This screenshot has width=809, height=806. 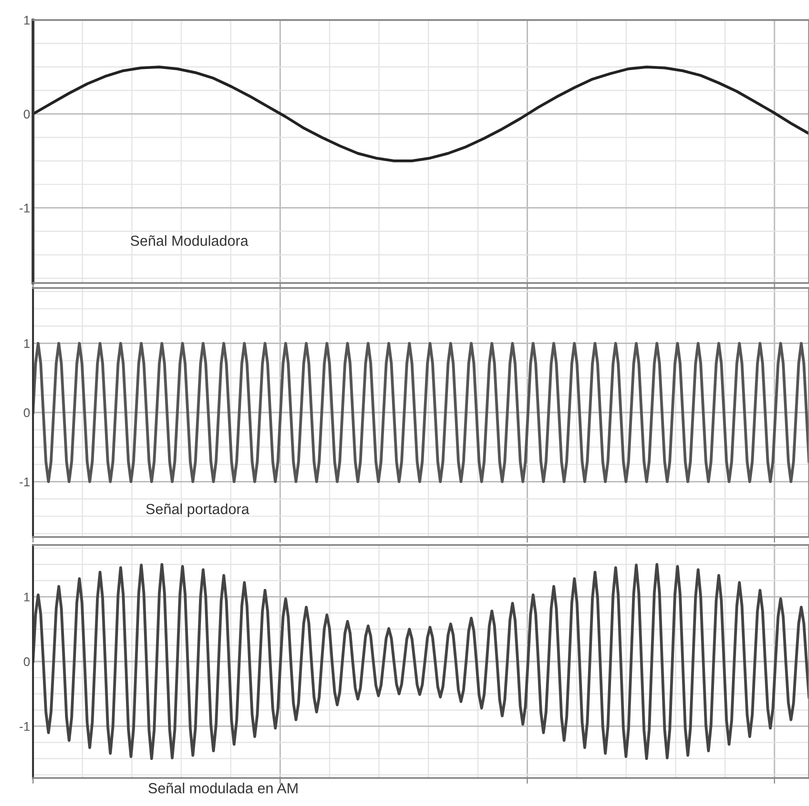 What do you see at coordinates (198, 510) in the screenshot?
I see `annotation: Señal portadora` at bounding box center [198, 510].